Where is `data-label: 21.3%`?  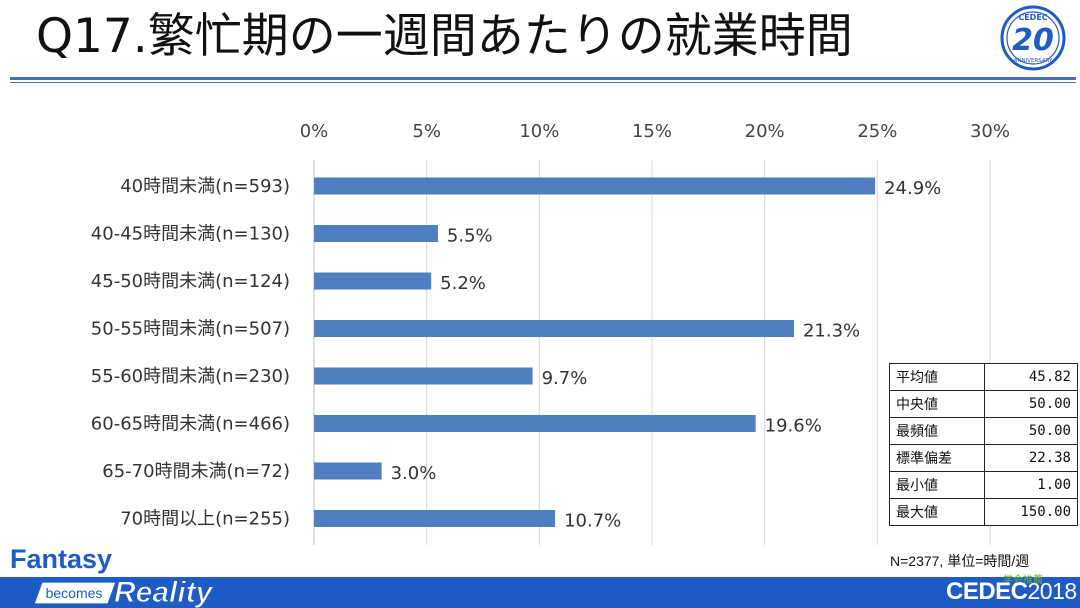
data-label: 21.3% is located at coordinates (831, 331).